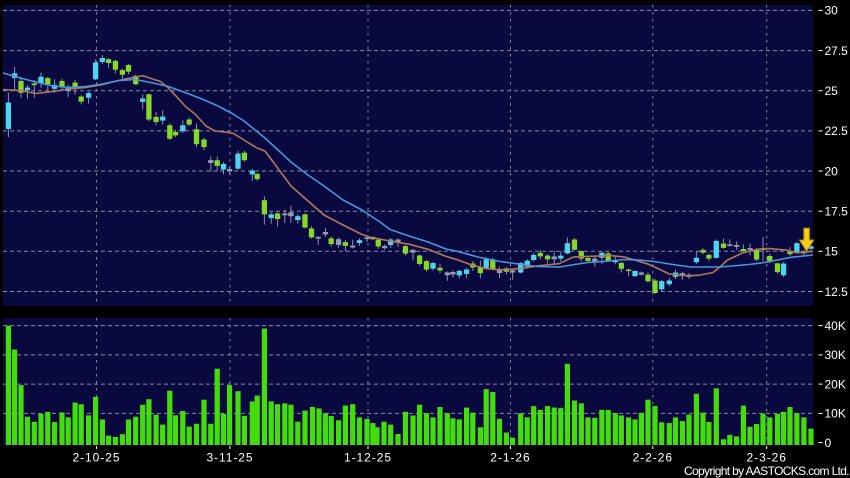 The height and width of the screenshot is (478, 850). What do you see at coordinates (832, 91) in the screenshot?
I see `svg-text: 25` at bounding box center [832, 91].